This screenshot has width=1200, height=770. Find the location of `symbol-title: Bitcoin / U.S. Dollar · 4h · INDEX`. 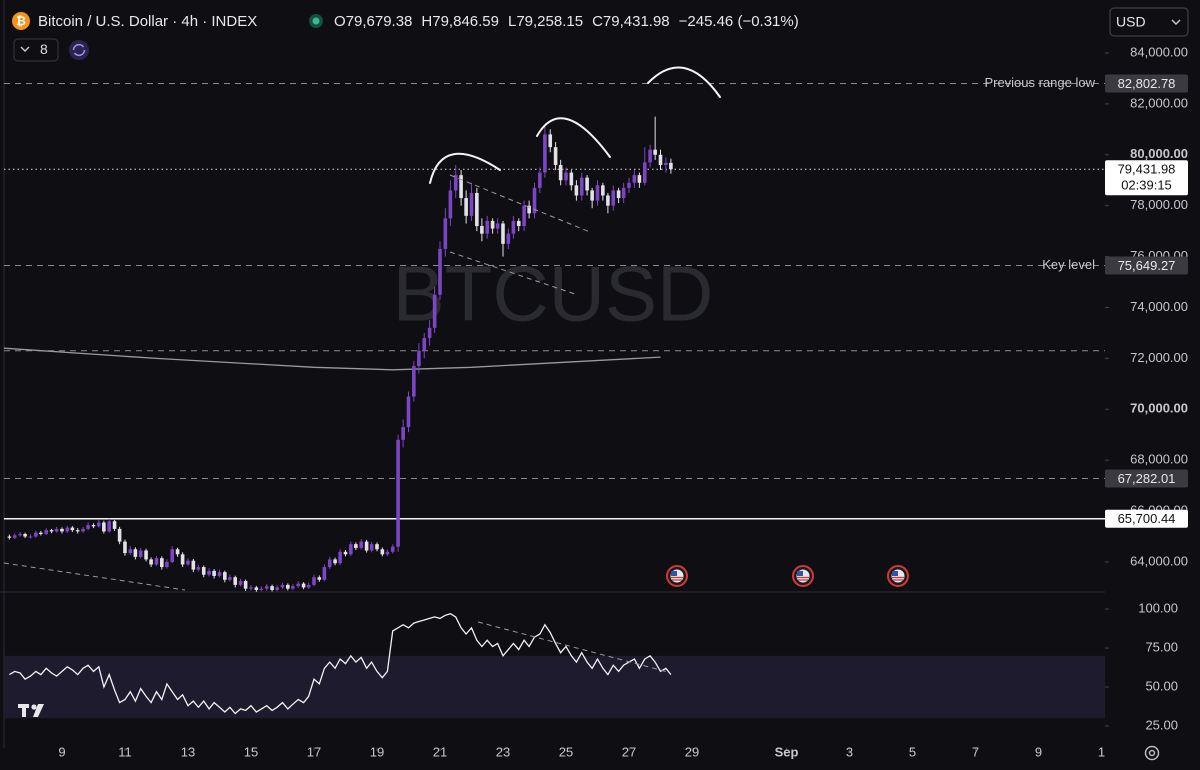

symbol-title: Bitcoin / U.S. Dollar · 4h · INDEX is located at coordinates (147, 21).